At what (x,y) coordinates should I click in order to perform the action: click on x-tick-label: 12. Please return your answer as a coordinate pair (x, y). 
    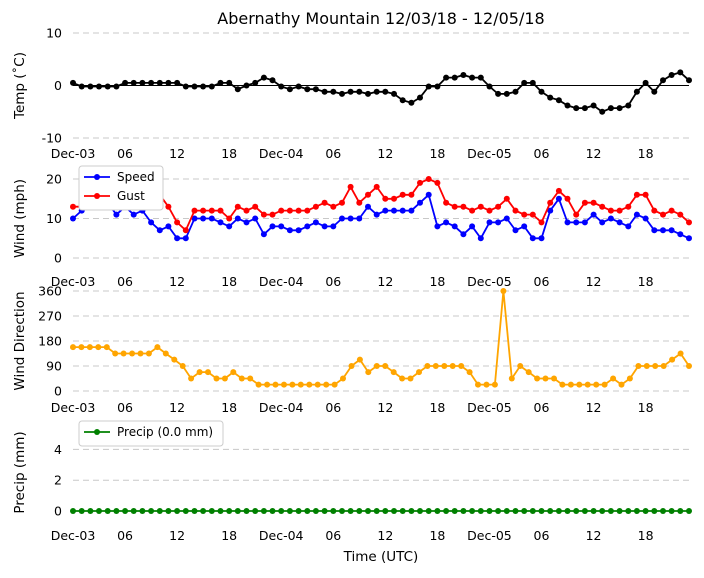
    Looking at the image, I should click on (594, 407).